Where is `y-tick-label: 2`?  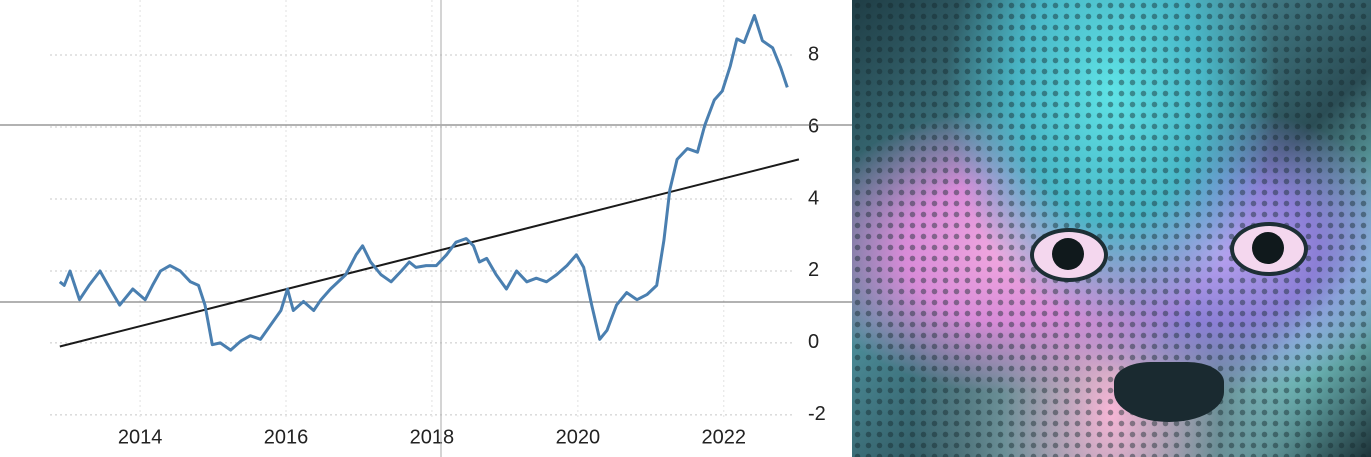
y-tick-label: 2 is located at coordinates (813, 270).